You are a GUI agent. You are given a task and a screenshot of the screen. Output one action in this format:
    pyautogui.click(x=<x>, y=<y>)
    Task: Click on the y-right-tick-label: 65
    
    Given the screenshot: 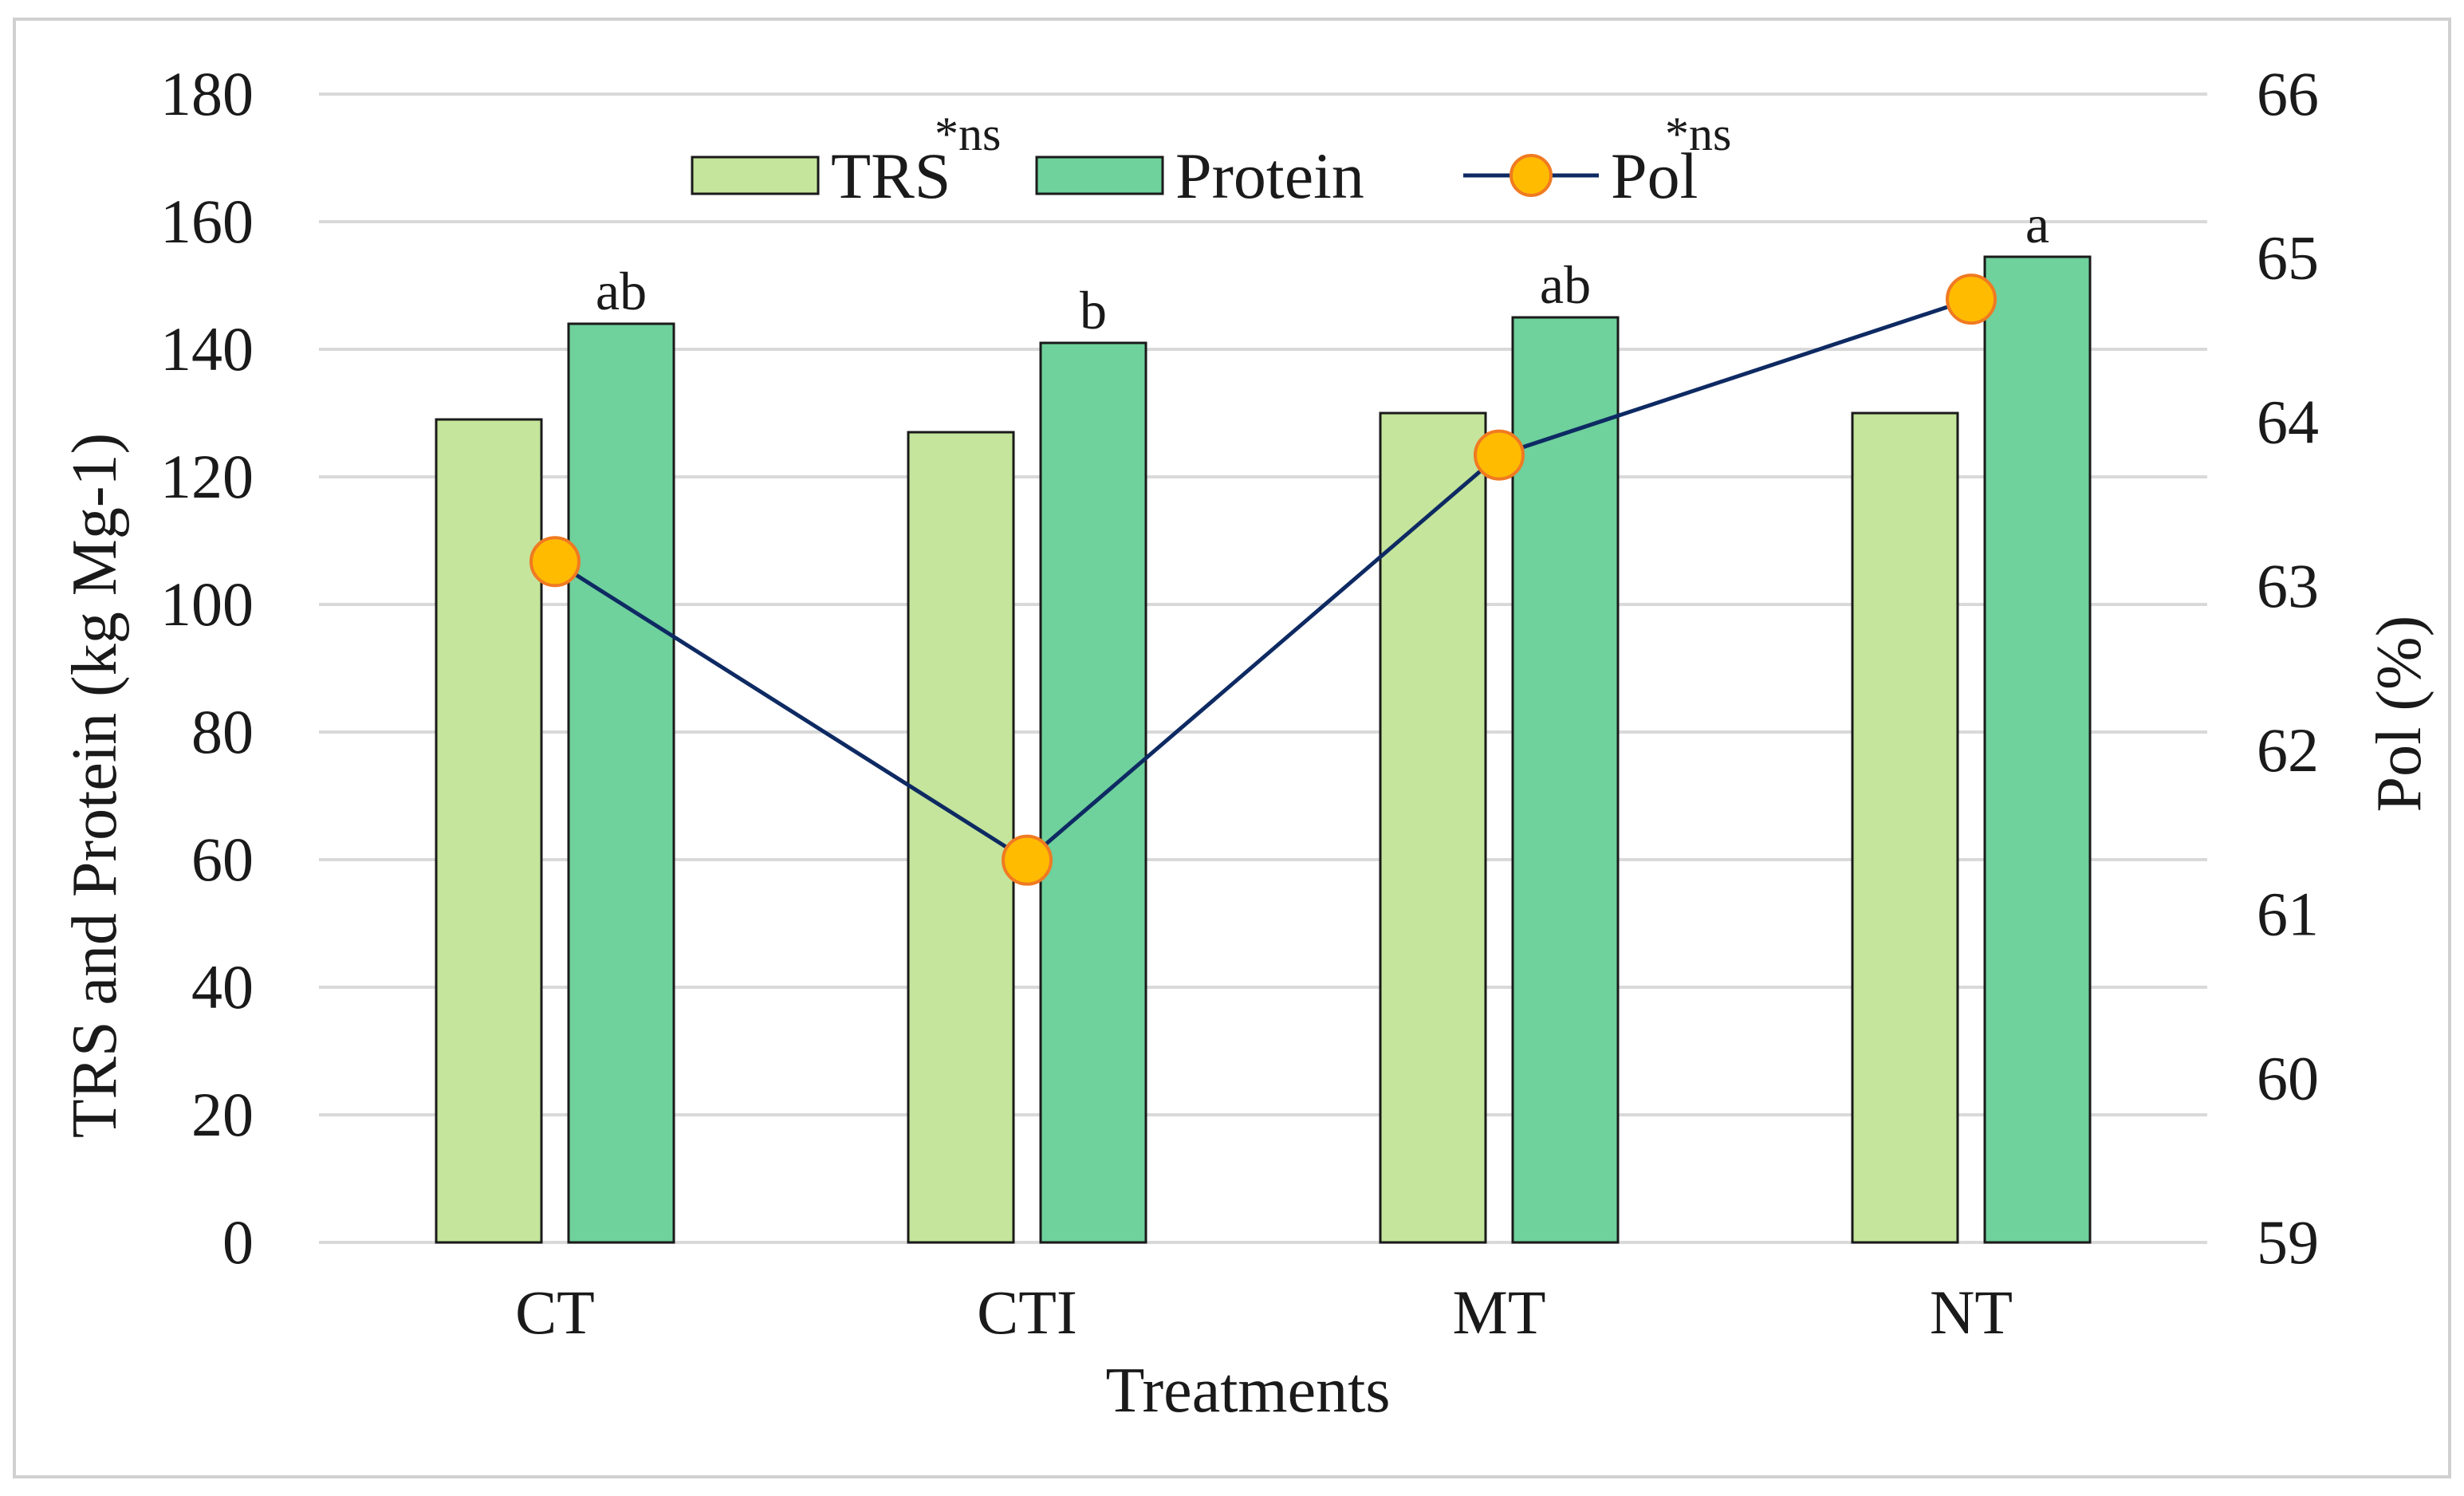 What is the action you would take?
    pyautogui.click(x=2288, y=258)
    